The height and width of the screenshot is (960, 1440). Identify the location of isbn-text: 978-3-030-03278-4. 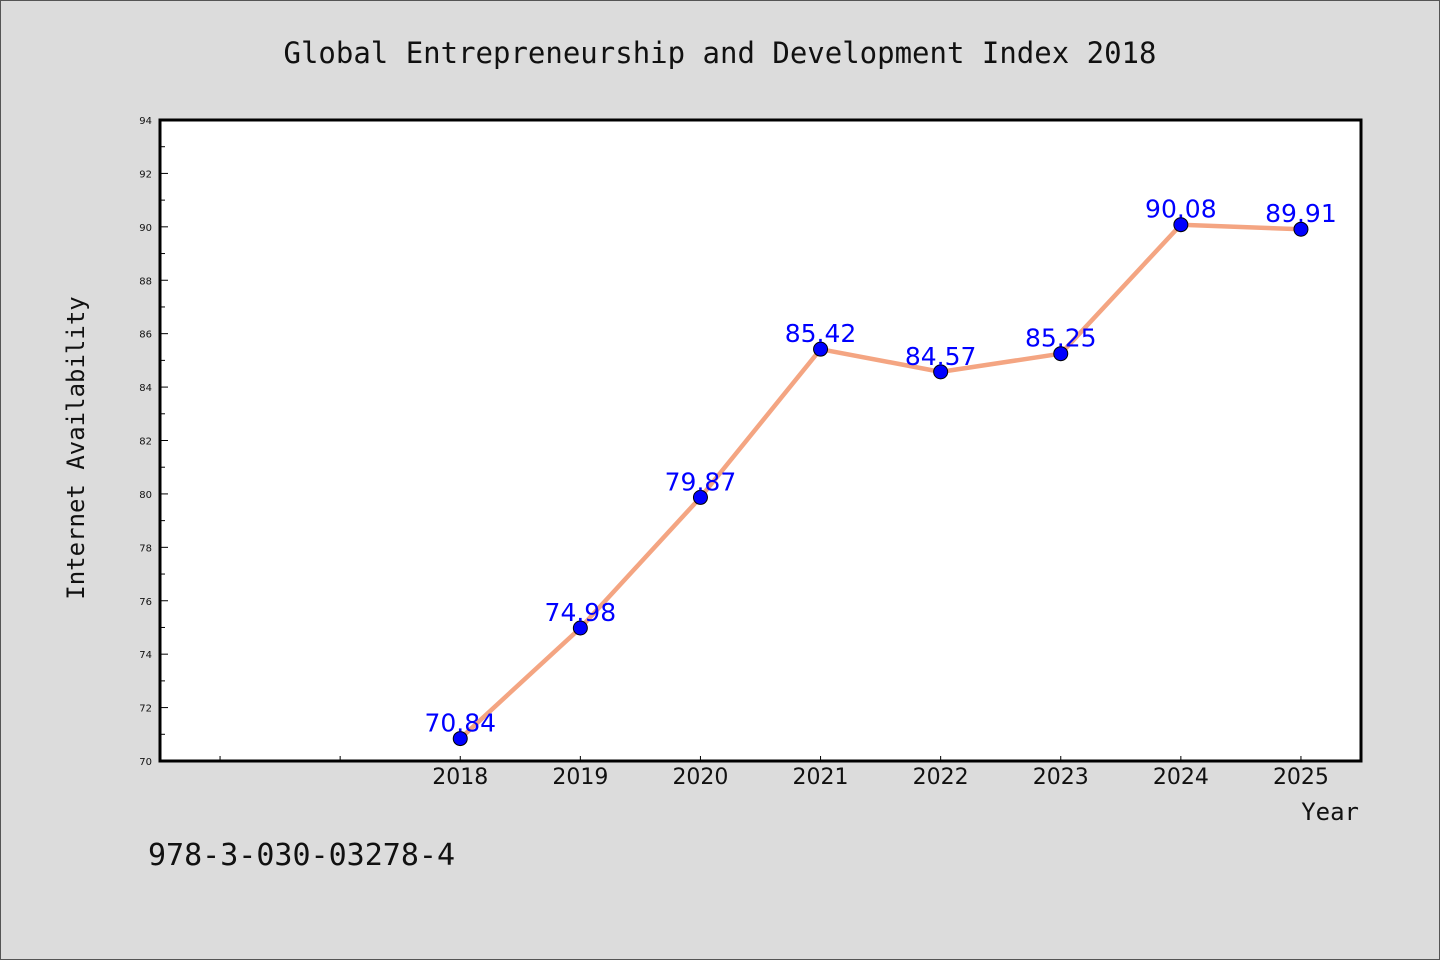
(301, 855).